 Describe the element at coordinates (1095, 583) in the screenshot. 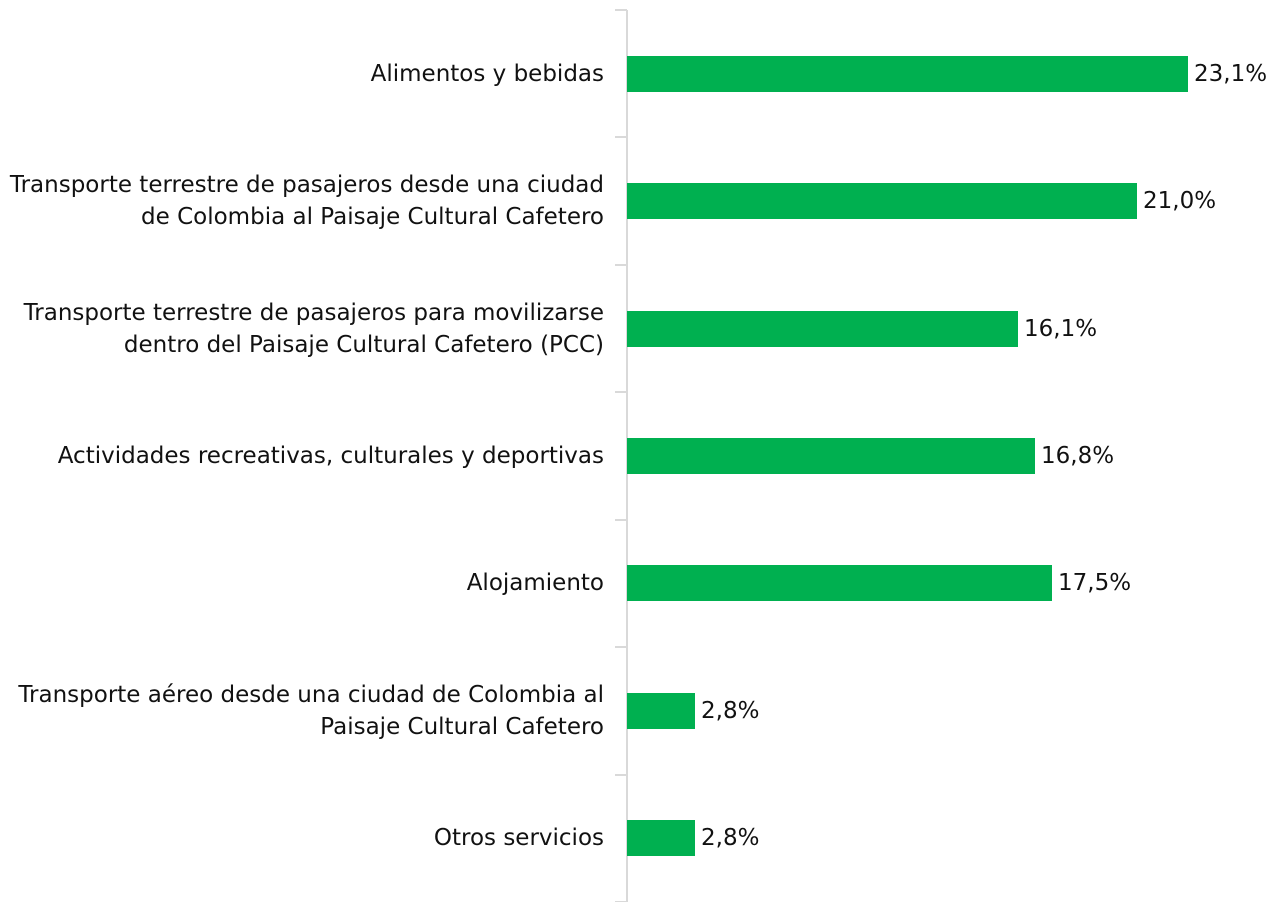

I see `value-label: 17,5%` at that location.